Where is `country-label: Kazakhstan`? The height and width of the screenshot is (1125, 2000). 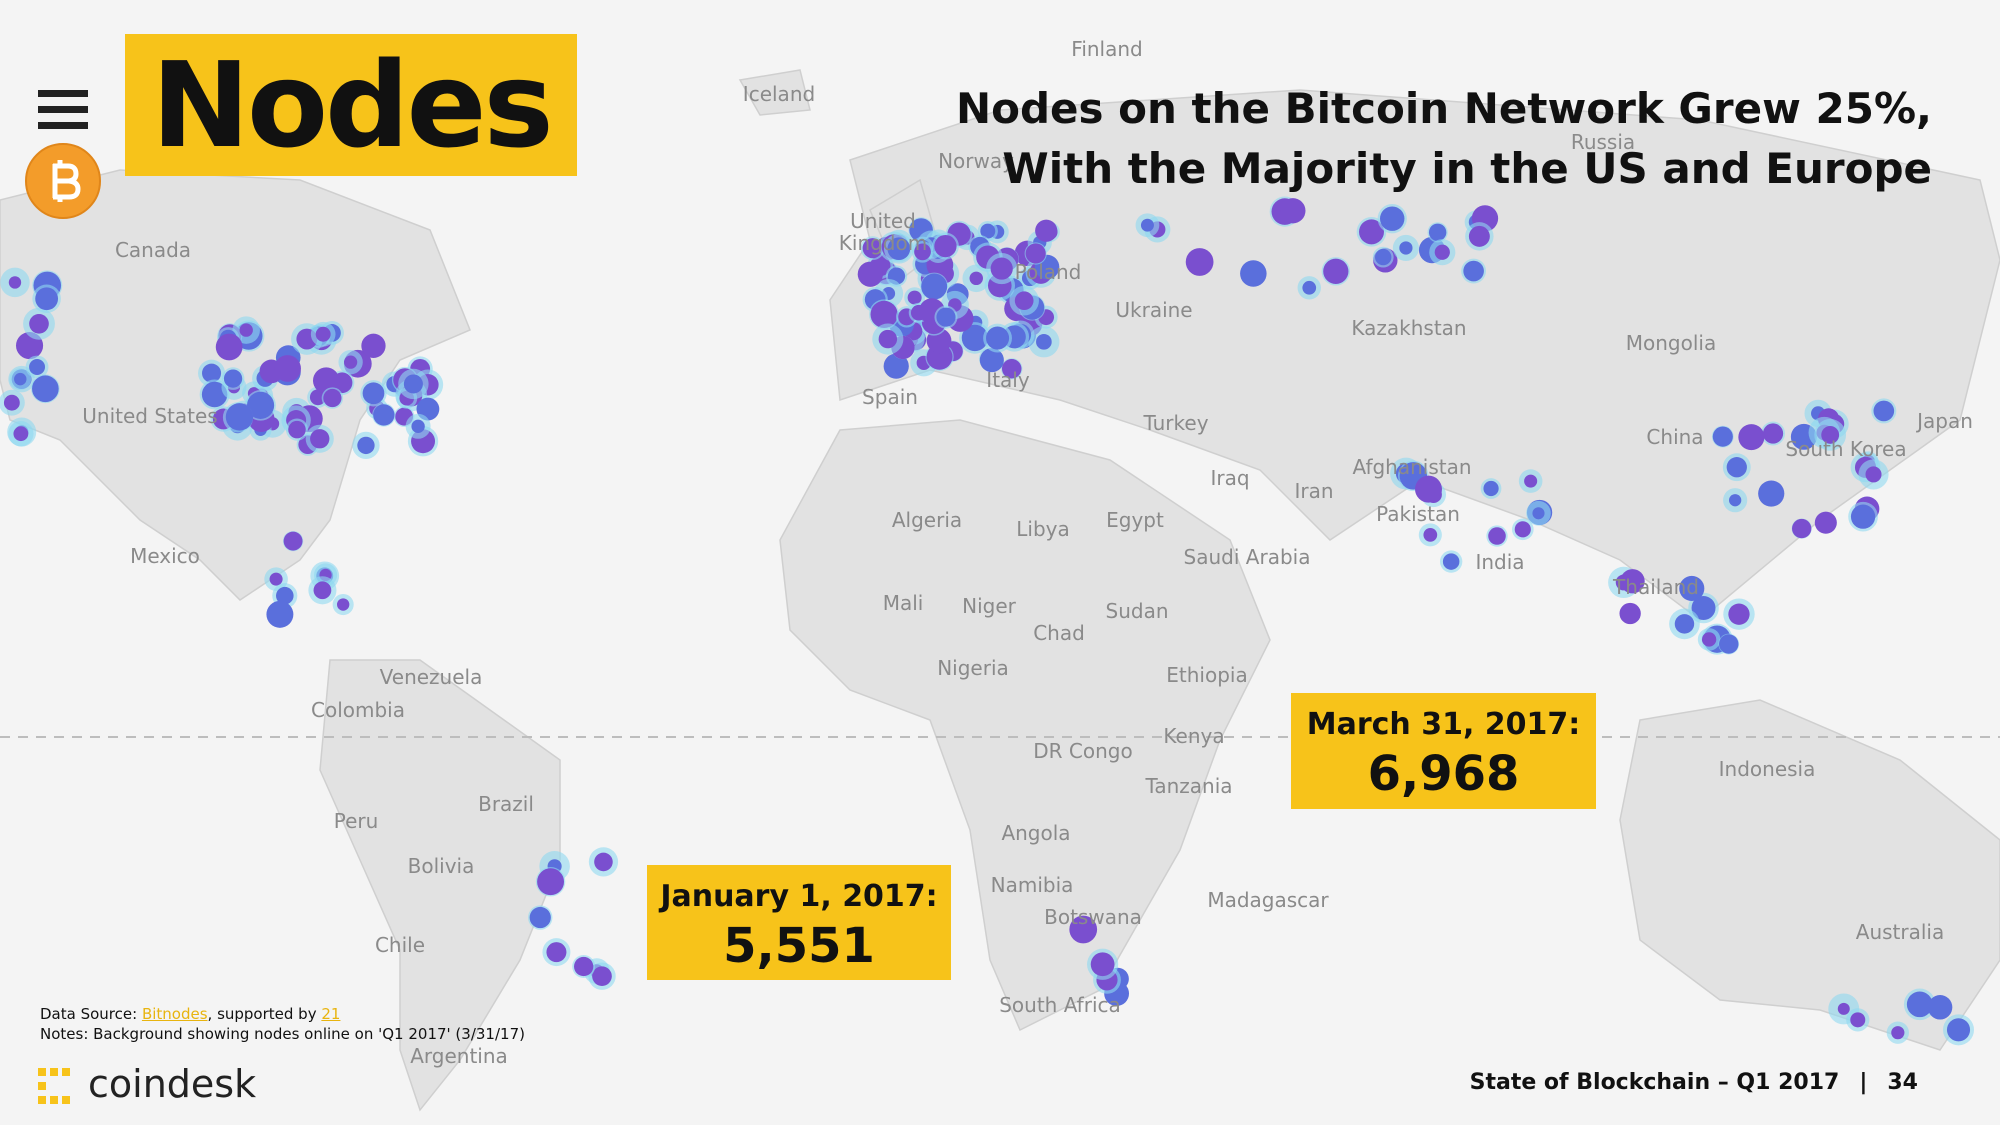
country-label: Kazakhstan is located at coordinates (1409, 328).